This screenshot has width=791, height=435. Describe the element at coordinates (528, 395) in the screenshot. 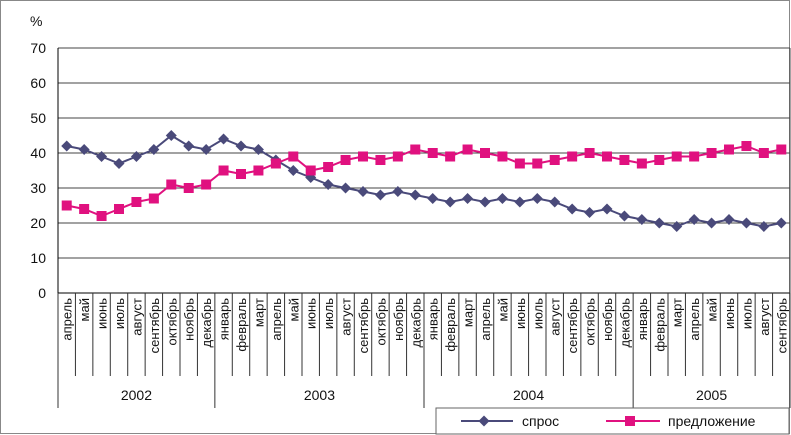

I see `year-label: 2004` at that location.